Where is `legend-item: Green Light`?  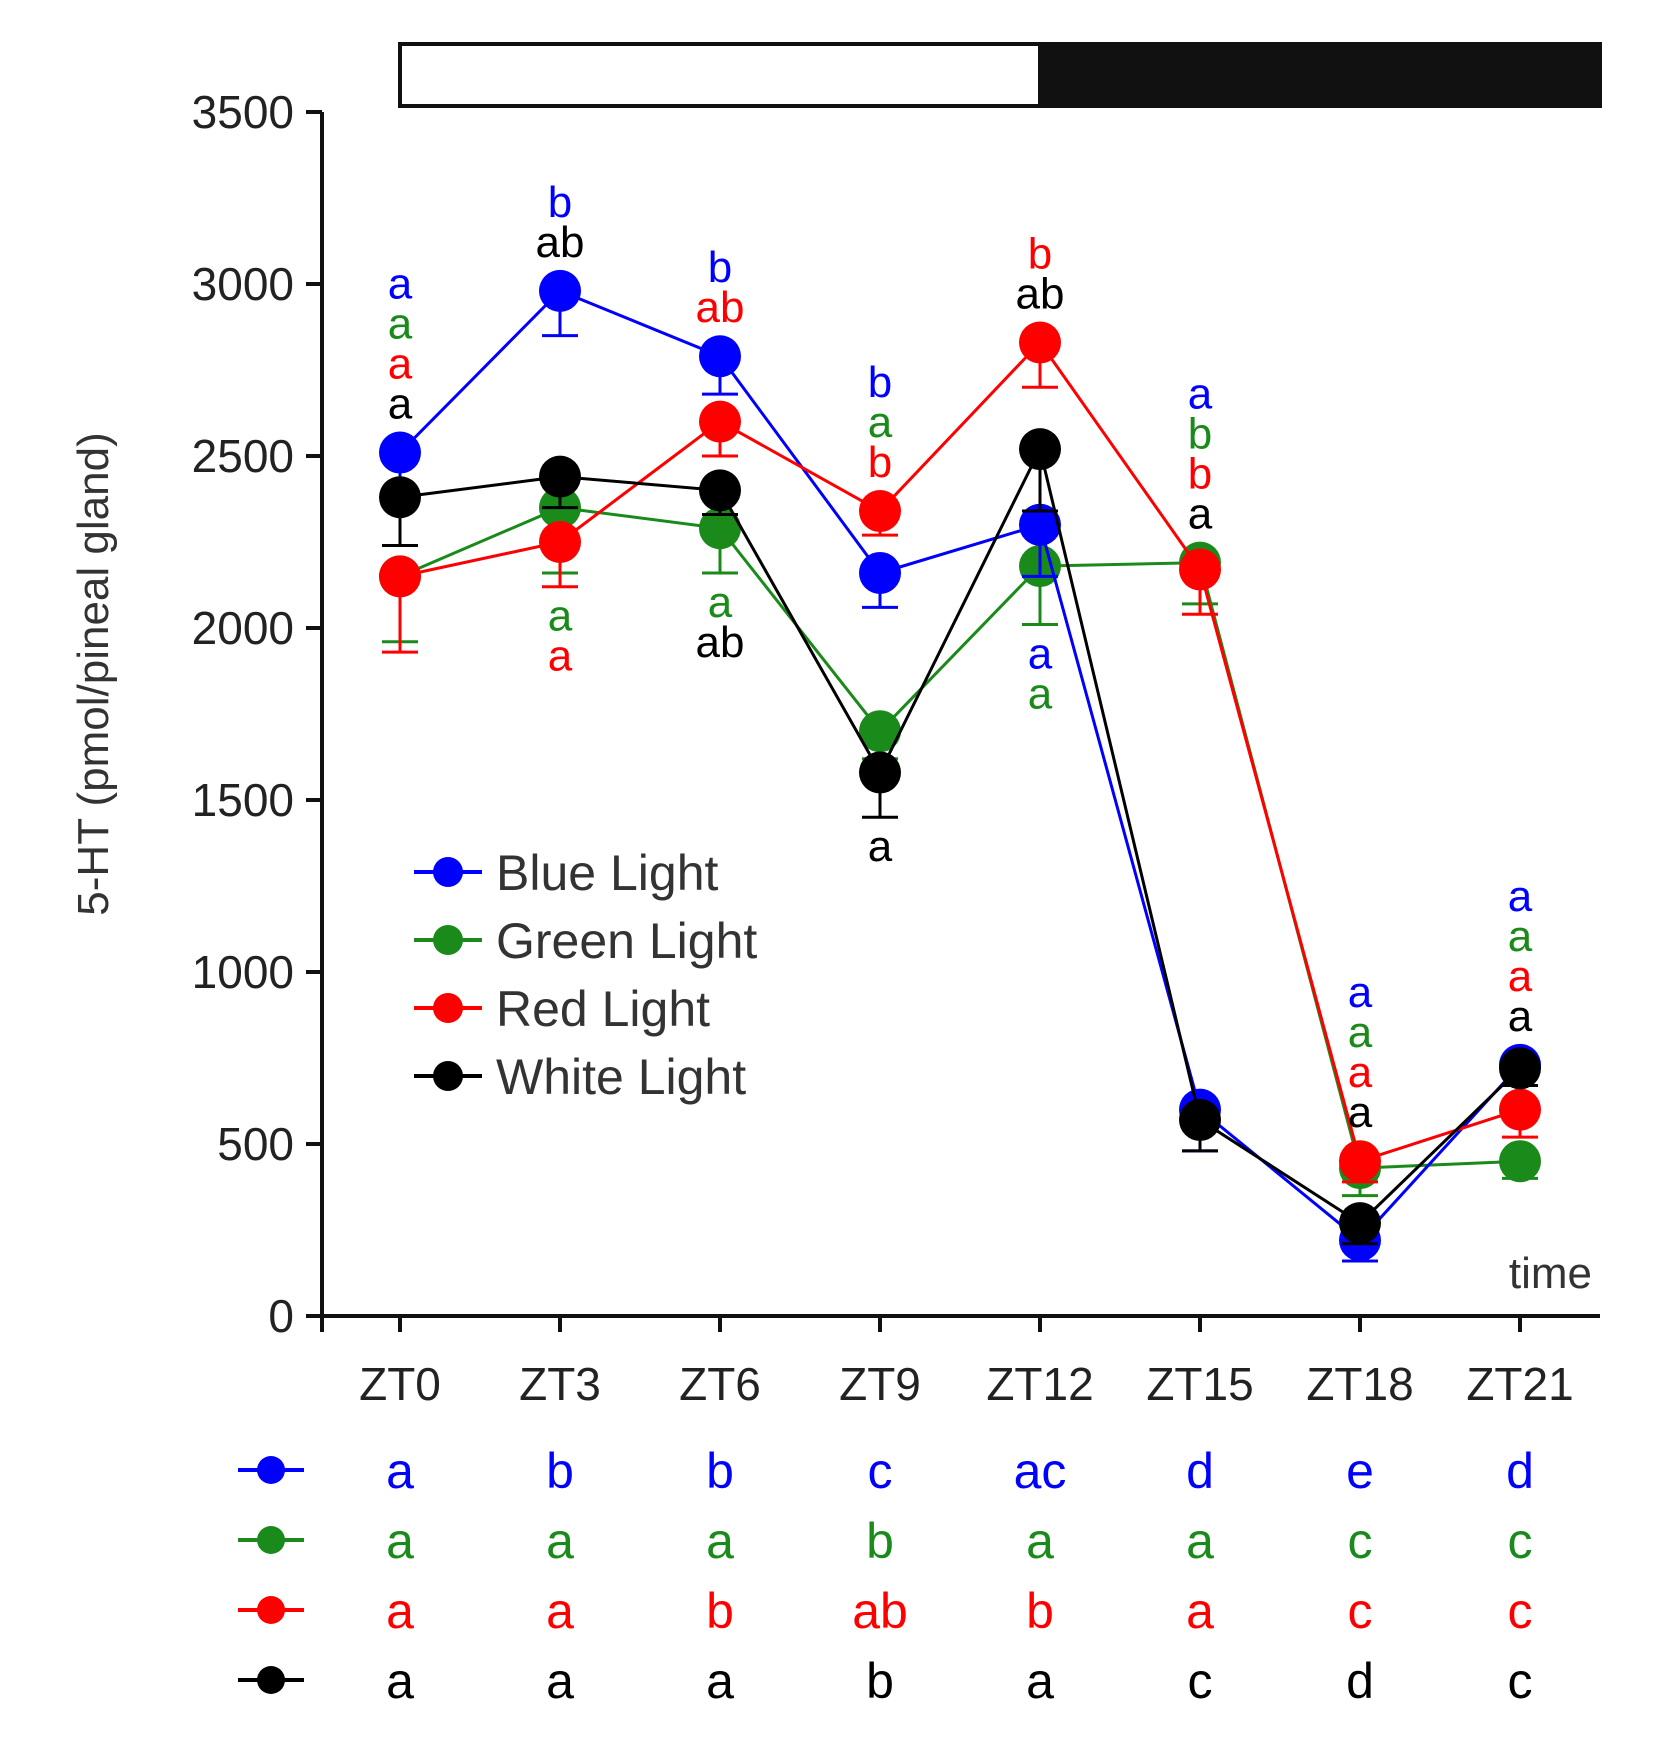 legend-item: Green Light is located at coordinates (585, 941).